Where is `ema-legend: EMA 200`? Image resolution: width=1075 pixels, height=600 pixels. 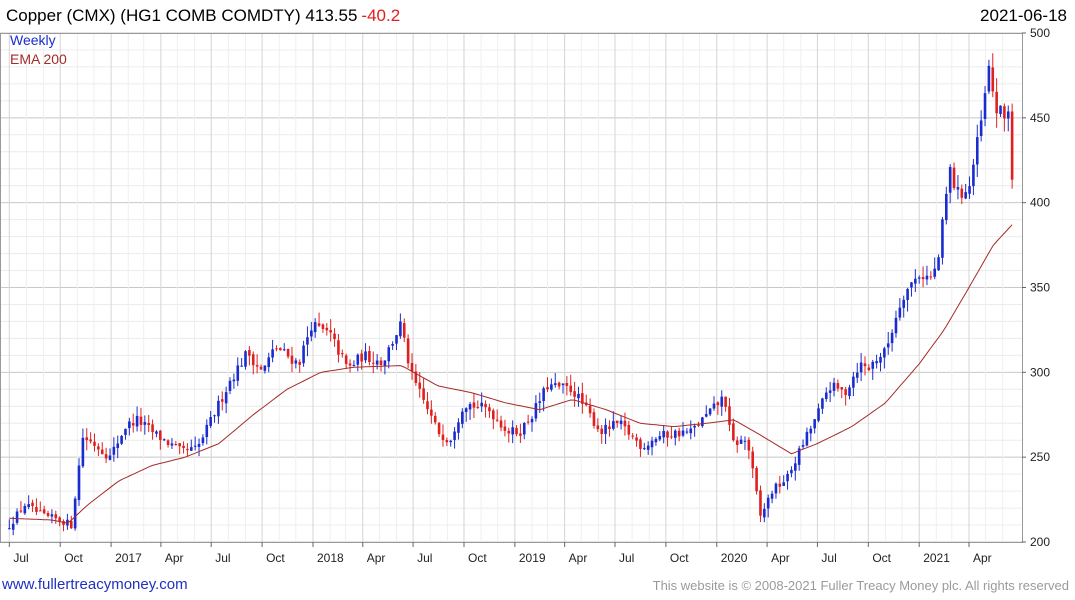 ema-legend: EMA 200 is located at coordinates (38, 59).